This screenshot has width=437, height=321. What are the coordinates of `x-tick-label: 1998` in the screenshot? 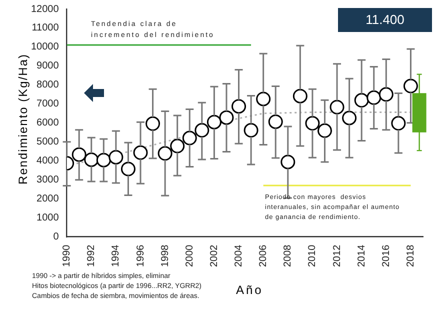 It's located at (165, 256).